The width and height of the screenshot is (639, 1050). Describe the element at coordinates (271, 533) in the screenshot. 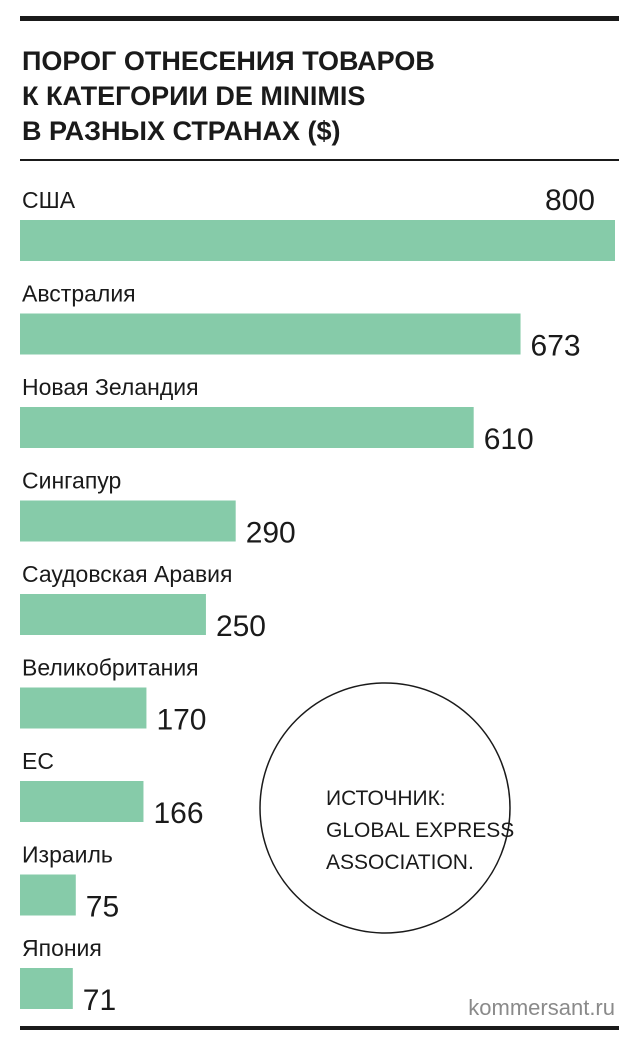

I see `value-label: 290` at that location.